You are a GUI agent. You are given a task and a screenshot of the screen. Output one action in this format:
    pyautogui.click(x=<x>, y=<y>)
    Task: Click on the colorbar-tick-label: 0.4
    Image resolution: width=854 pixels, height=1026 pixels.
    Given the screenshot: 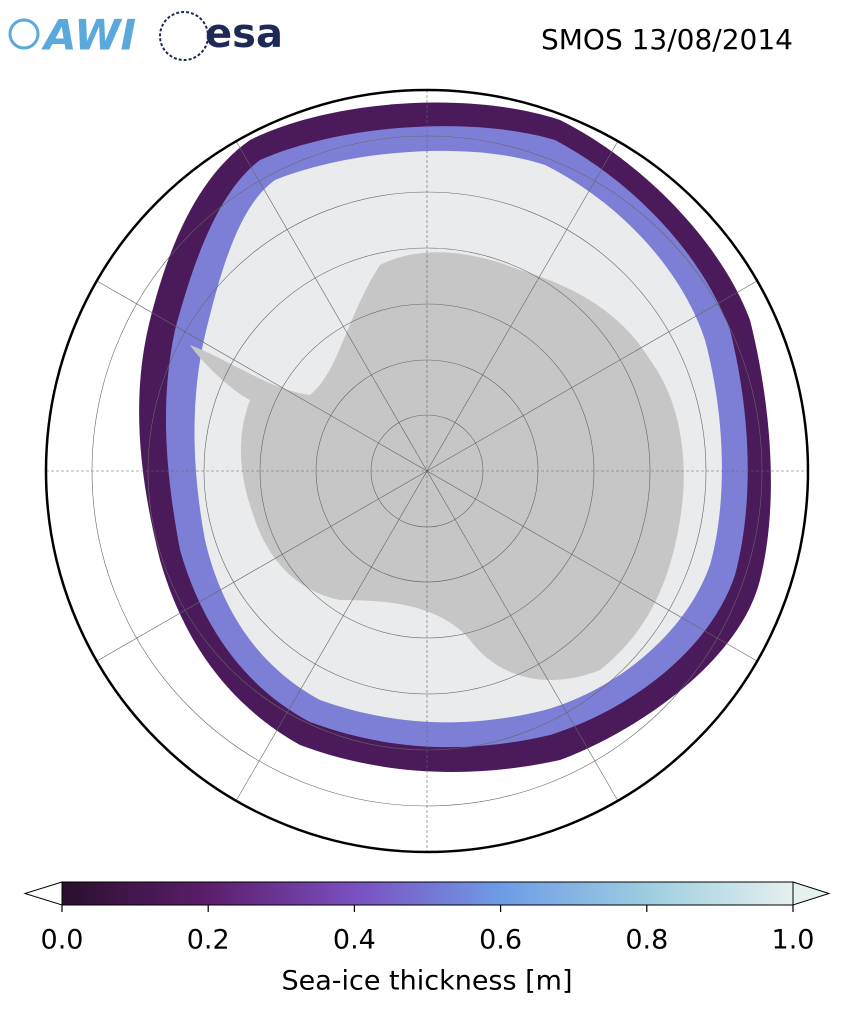 What is the action you would take?
    pyautogui.click(x=354, y=940)
    